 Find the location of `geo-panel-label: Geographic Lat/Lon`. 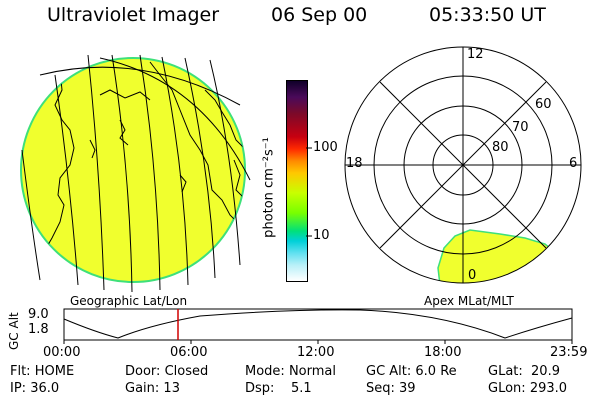

geo-panel-label: Geographic Lat/Lon is located at coordinates (129, 301).